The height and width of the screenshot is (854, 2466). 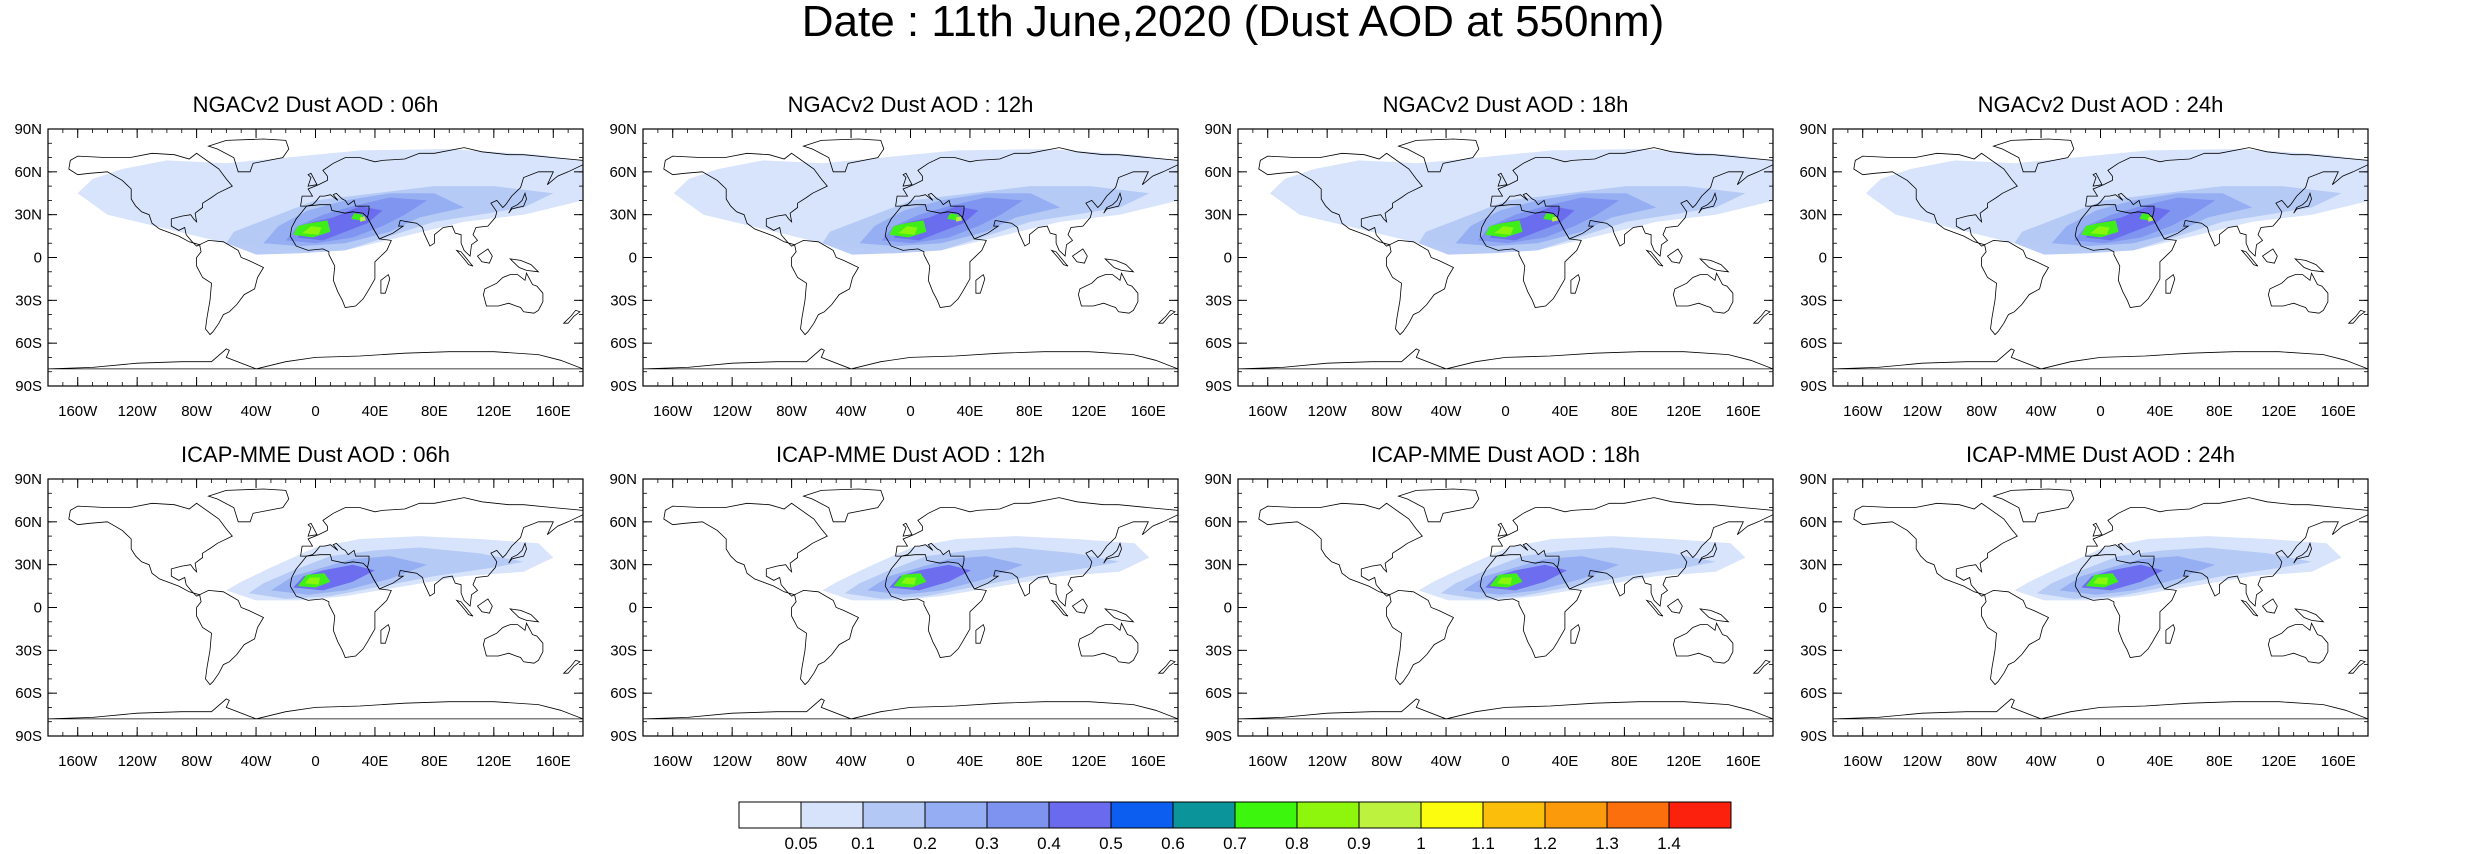 What do you see at coordinates (2100, 454) in the screenshot?
I see `panel-title: ICAP-MME Dust AOD : 24h` at bounding box center [2100, 454].